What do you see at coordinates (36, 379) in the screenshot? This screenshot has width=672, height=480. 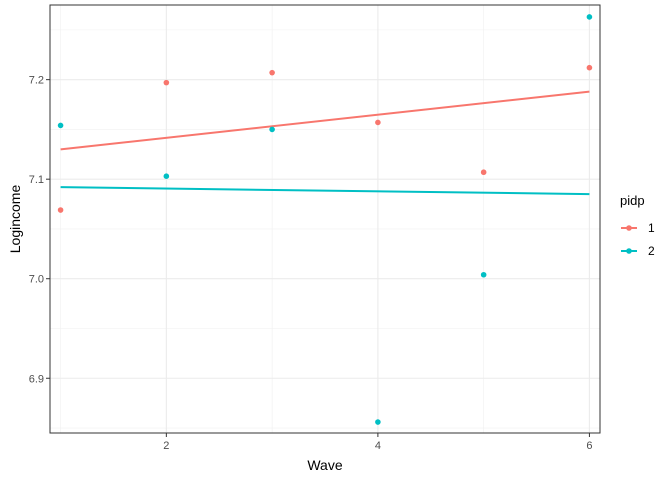 I see `y-tick-label: 6.9` at bounding box center [36, 379].